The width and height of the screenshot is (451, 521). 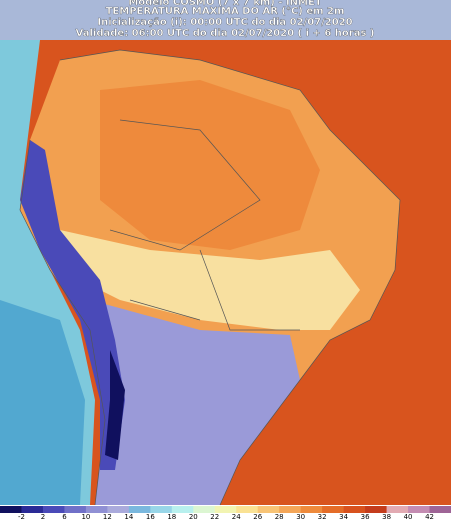 What do you see at coordinates (214, 517) in the screenshot?
I see `colorbar-label: 22` at bounding box center [214, 517].